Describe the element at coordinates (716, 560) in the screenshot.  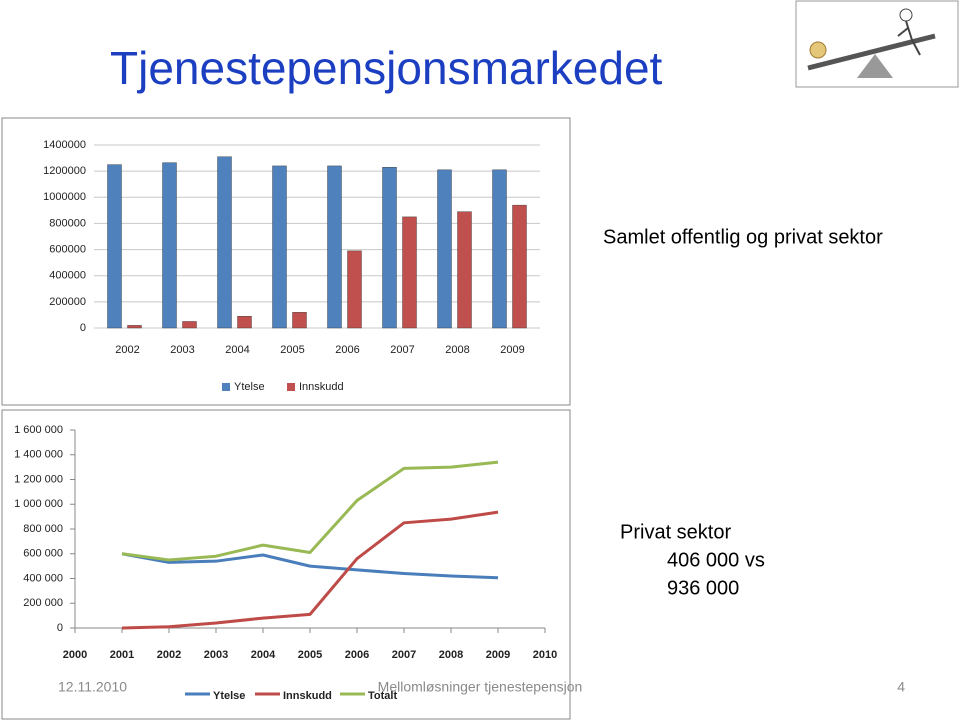
I see `note: 406 000 vs` at that location.